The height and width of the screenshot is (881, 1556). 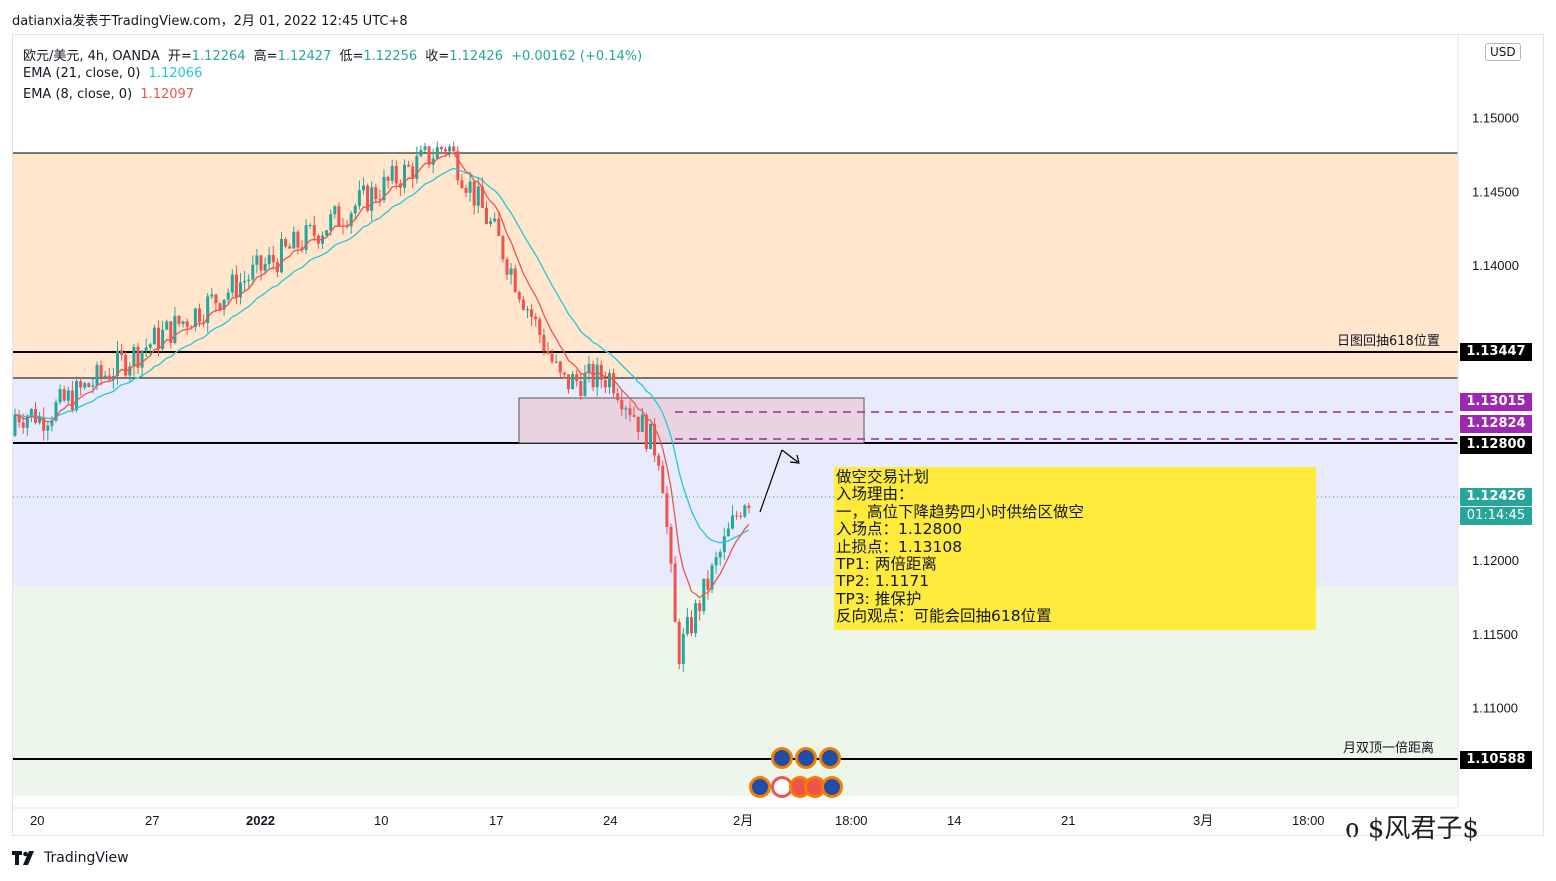 What do you see at coordinates (779, 481) in the screenshot?
I see `projection-arrow` at bounding box center [779, 481].